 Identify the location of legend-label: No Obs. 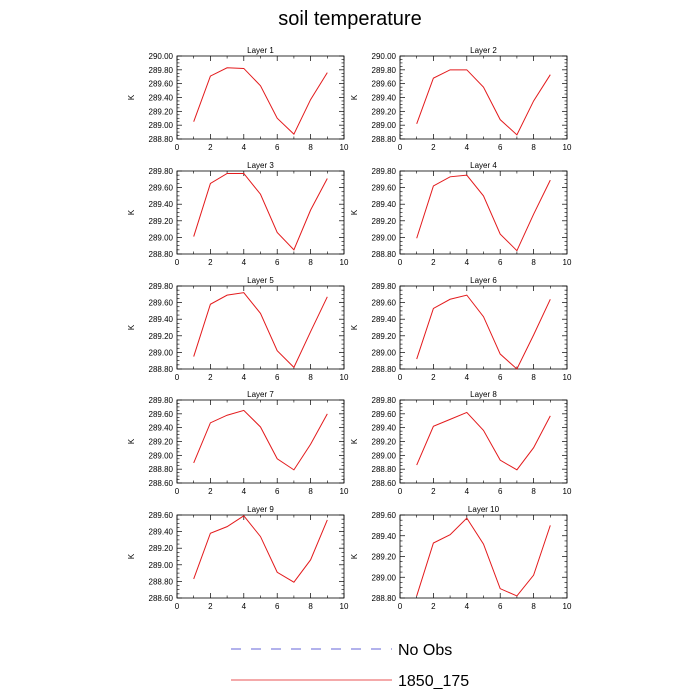
(425, 650).